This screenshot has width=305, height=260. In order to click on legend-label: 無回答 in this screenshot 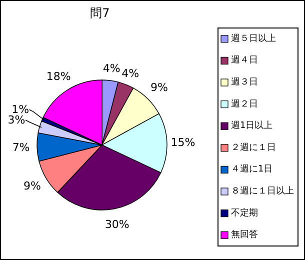, I will do `click(244, 234)`.